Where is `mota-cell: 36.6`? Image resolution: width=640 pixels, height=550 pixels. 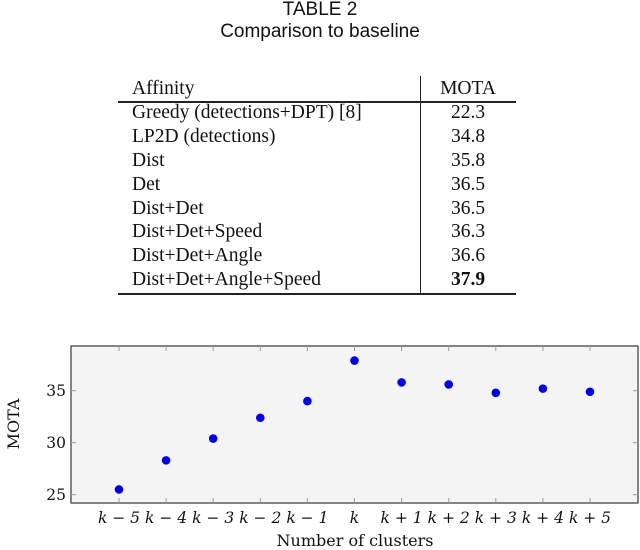
mota-cell: 36.6 is located at coordinates (468, 256).